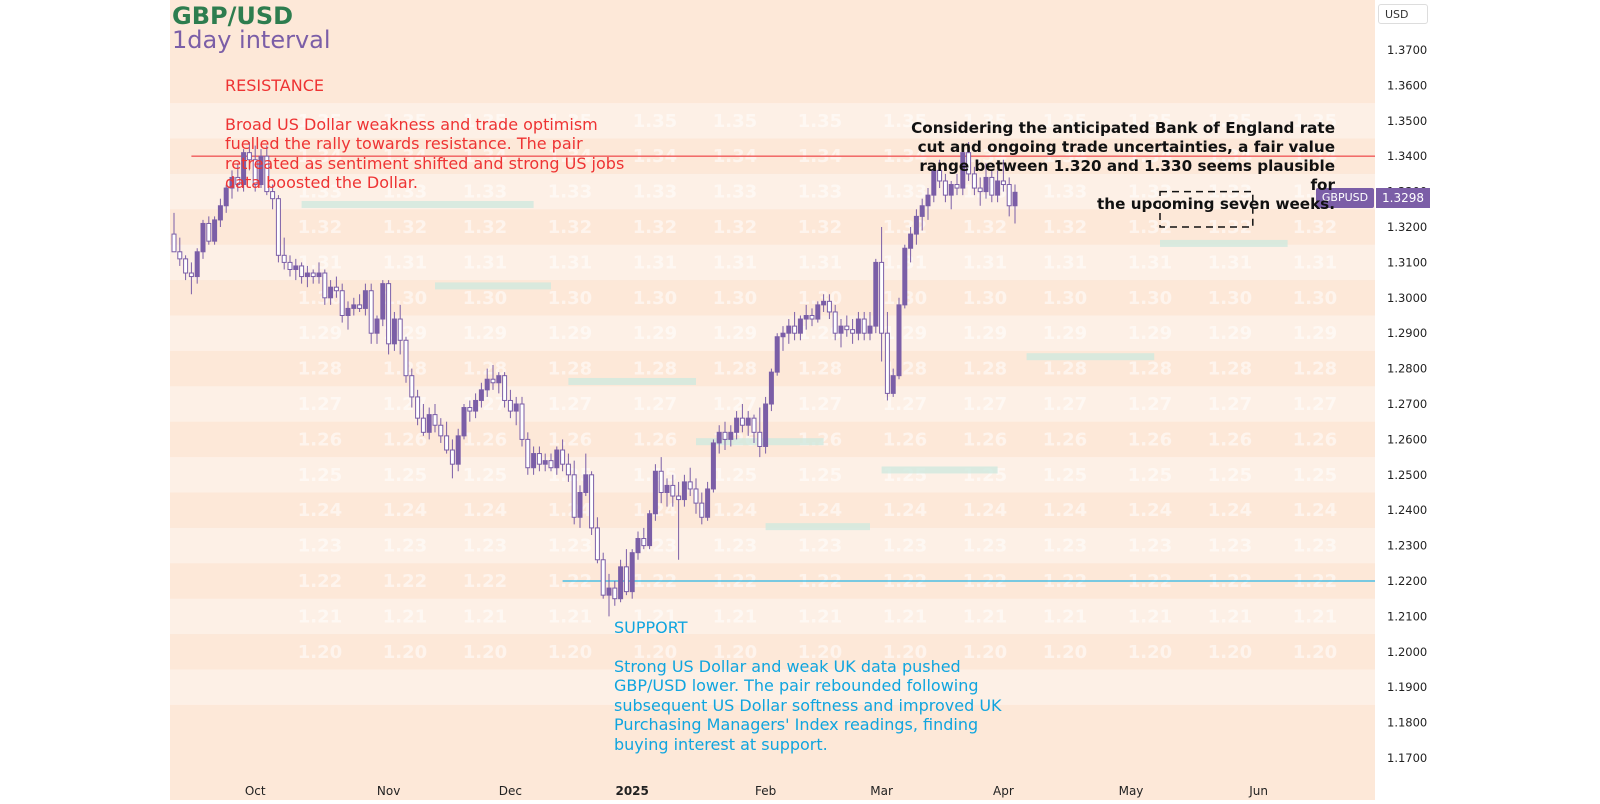 The width and height of the screenshot is (1600, 804). Describe the element at coordinates (320, 581) in the screenshot. I see `watermark-level-label: 1.22` at that location.